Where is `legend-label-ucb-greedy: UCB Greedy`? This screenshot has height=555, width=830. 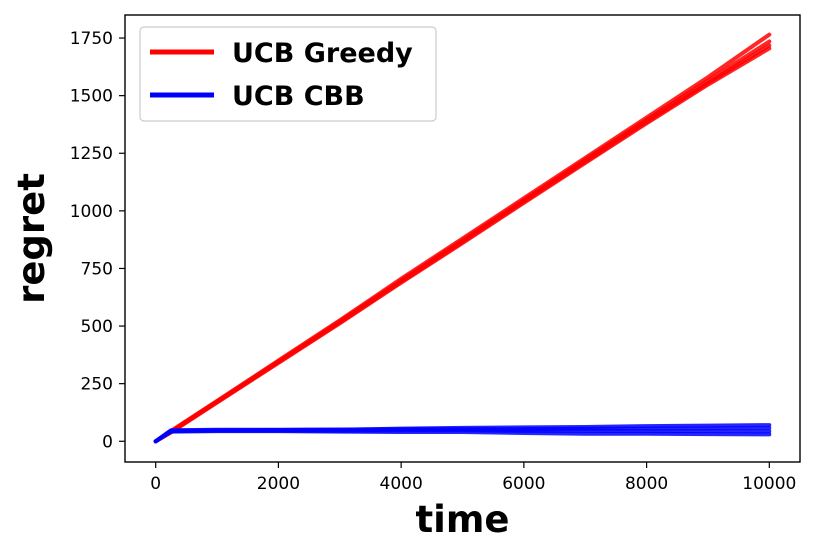 legend-label-ucb-greedy: UCB Greedy is located at coordinates (322, 53).